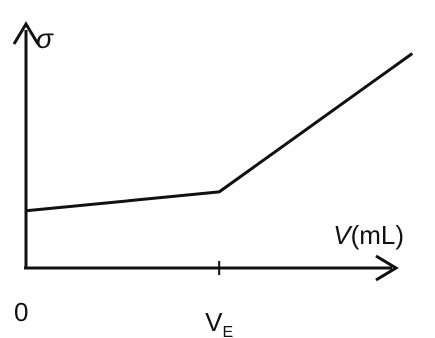 This screenshot has width=435, height=338. I want to click on x-tick-label-equivalence: VE, so click(219, 322).